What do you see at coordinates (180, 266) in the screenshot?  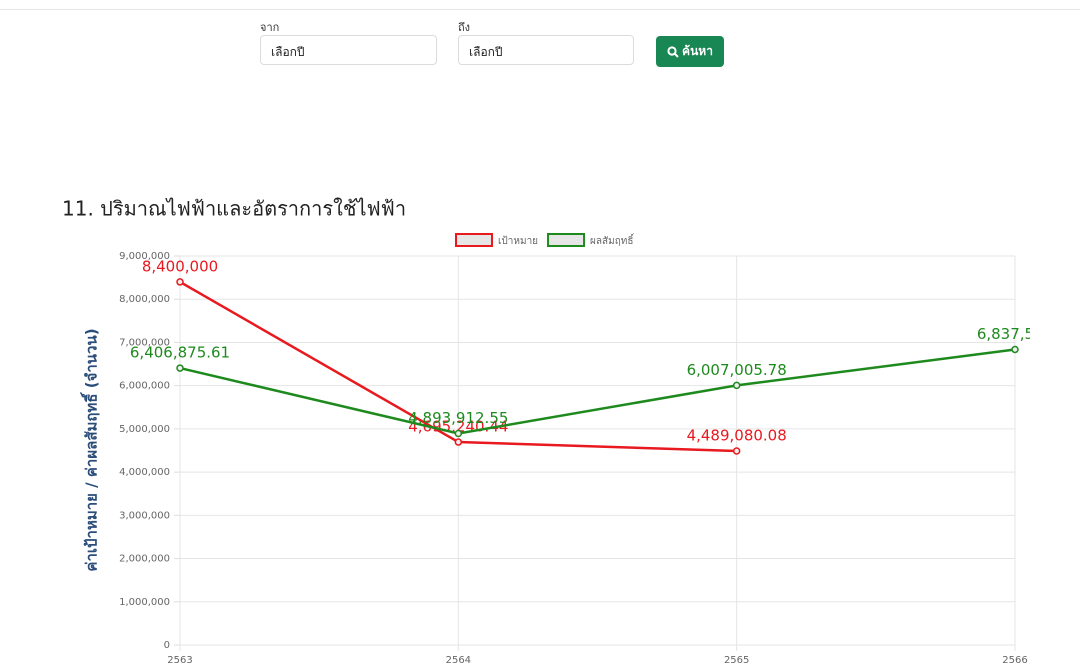 I see `data-label: 8,400,000` at bounding box center [180, 266].